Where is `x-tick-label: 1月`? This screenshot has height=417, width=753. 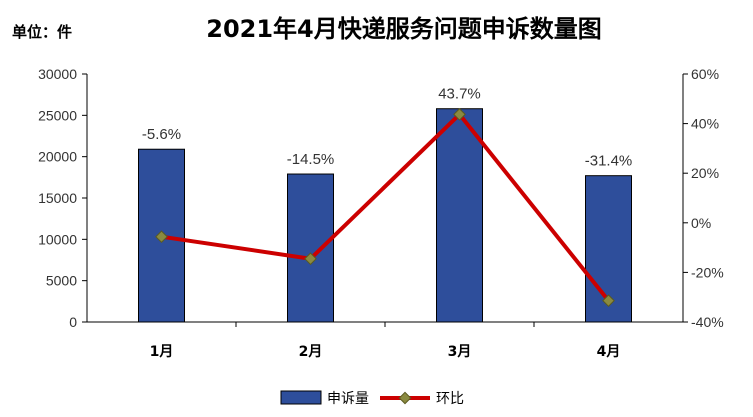
x-tick-label: 1月 is located at coordinates (162, 352).